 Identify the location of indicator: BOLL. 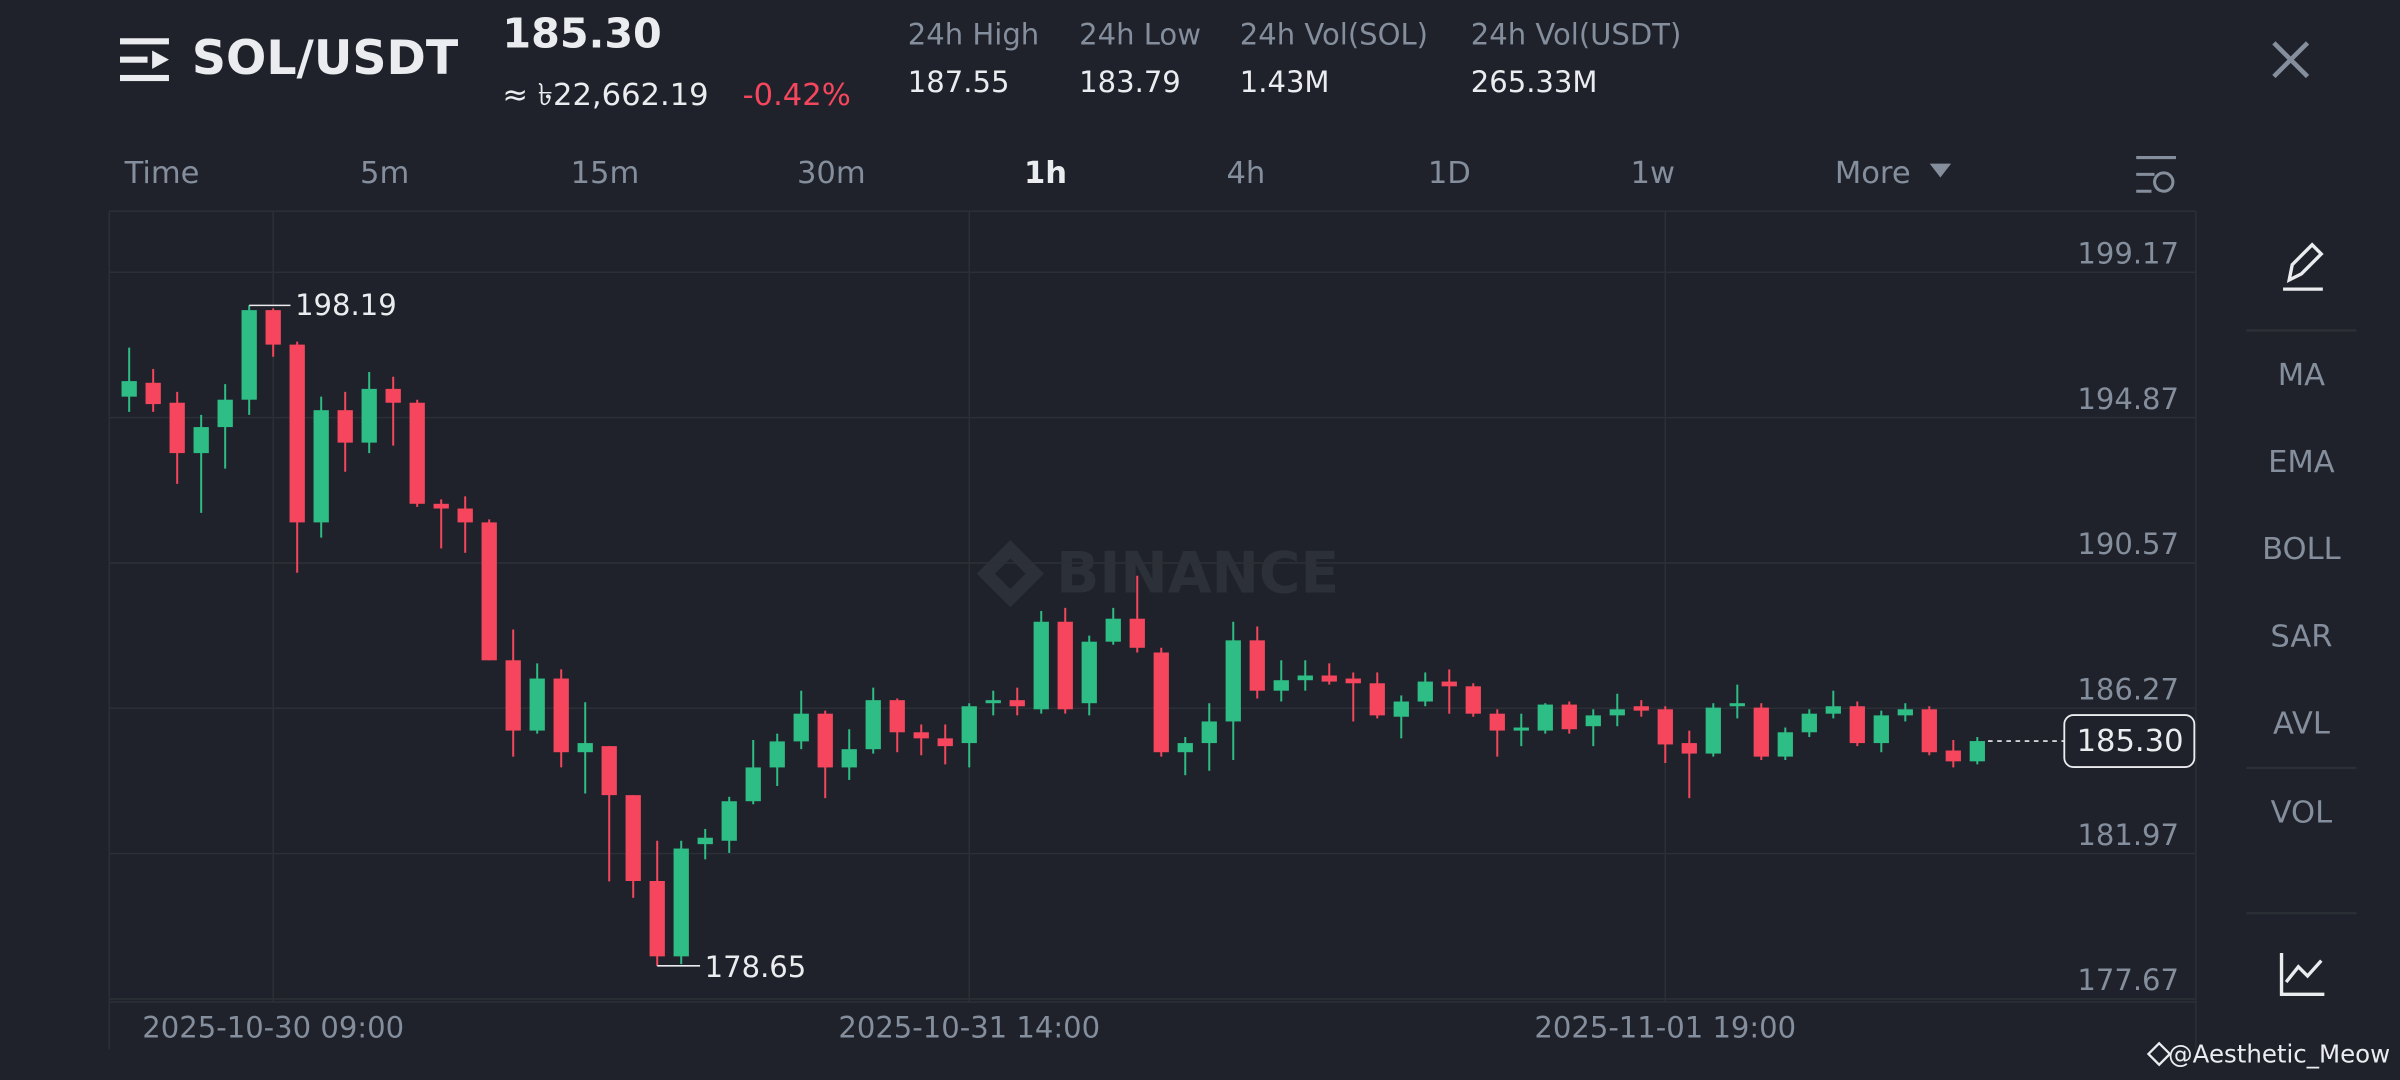
(2301, 549).